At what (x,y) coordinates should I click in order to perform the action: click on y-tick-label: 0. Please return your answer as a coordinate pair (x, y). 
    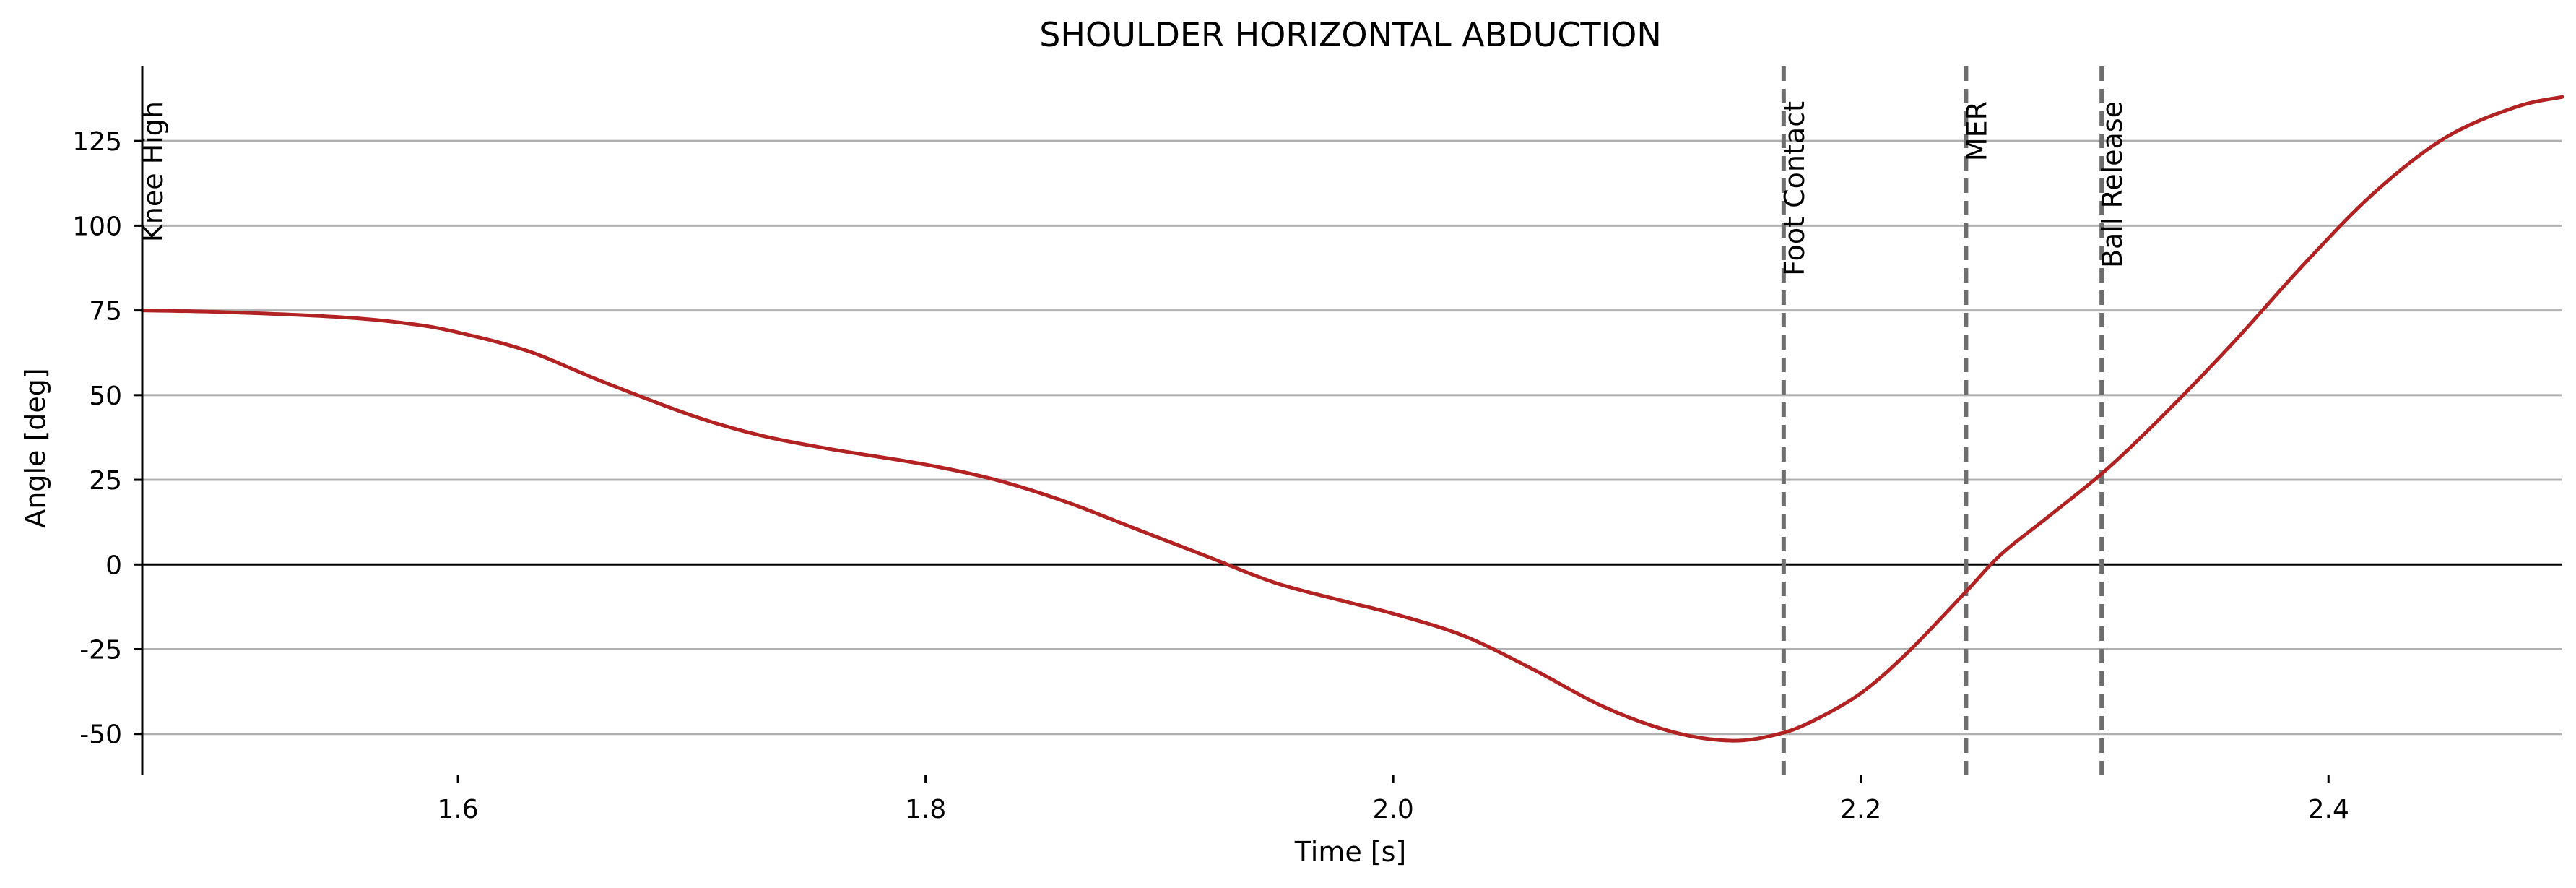
    Looking at the image, I should click on (113, 565).